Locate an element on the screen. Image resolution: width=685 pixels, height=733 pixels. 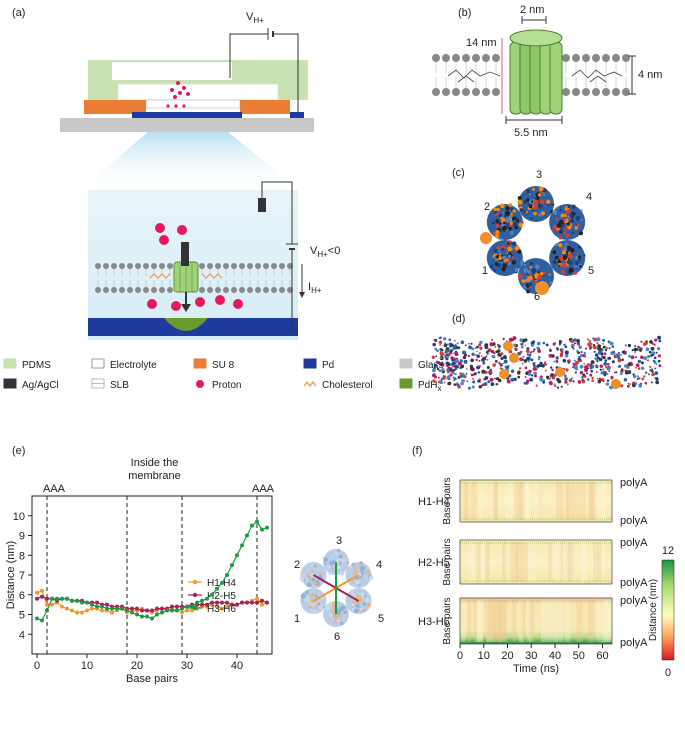
region-label-line: membrane is located at coordinates (154, 476).